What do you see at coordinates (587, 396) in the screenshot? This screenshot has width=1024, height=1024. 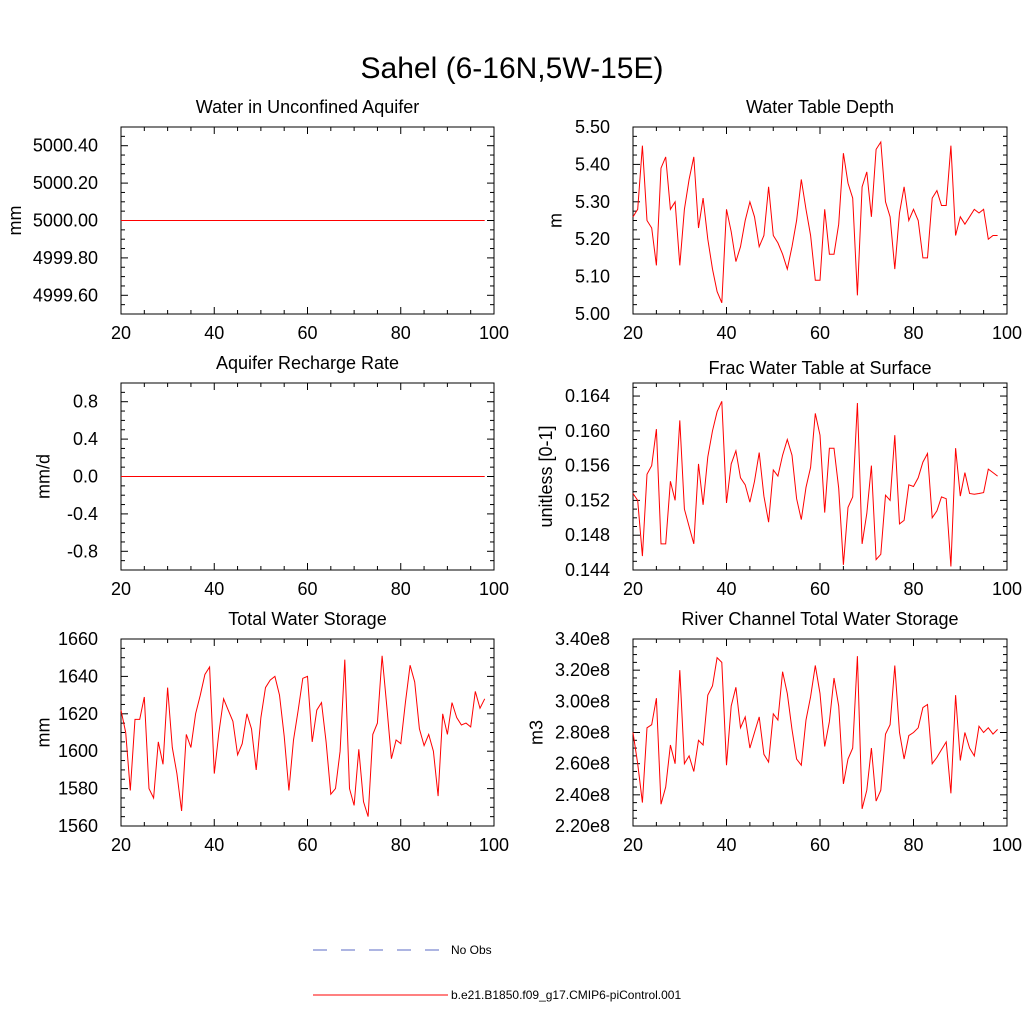 I see `y-tick-label: 0.164` at bounding box center [587, 396].